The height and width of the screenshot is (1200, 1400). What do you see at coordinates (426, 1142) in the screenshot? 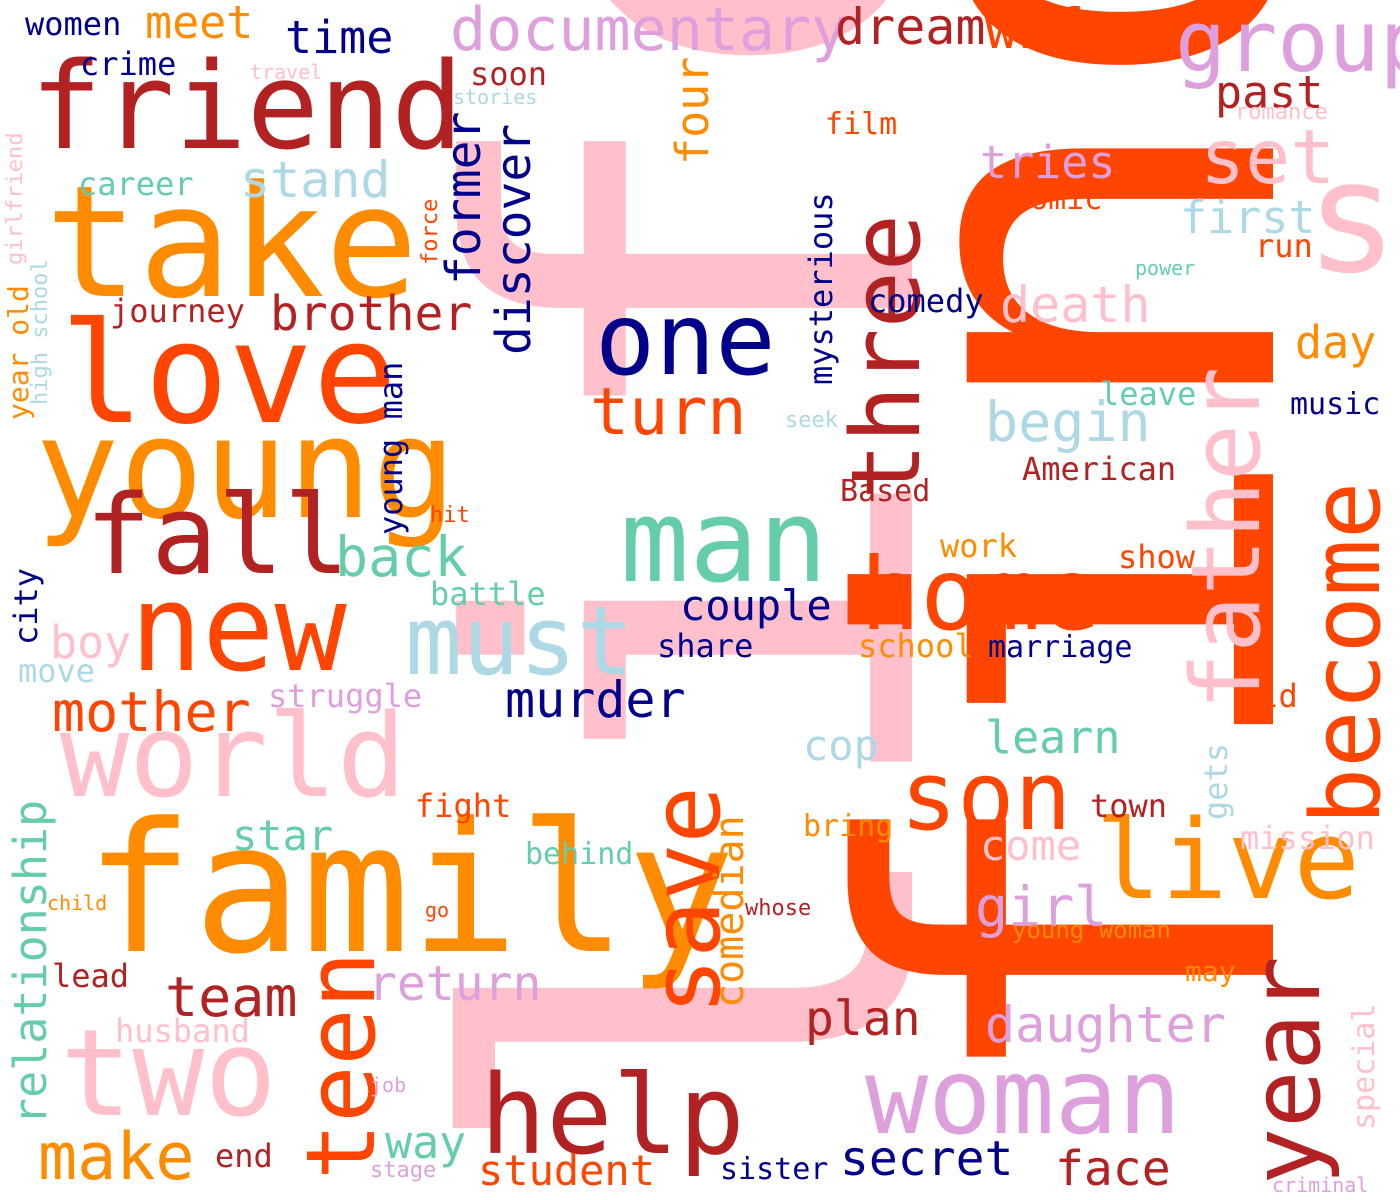
I see `cloud-word: way` at bounding box center [426, 1142].